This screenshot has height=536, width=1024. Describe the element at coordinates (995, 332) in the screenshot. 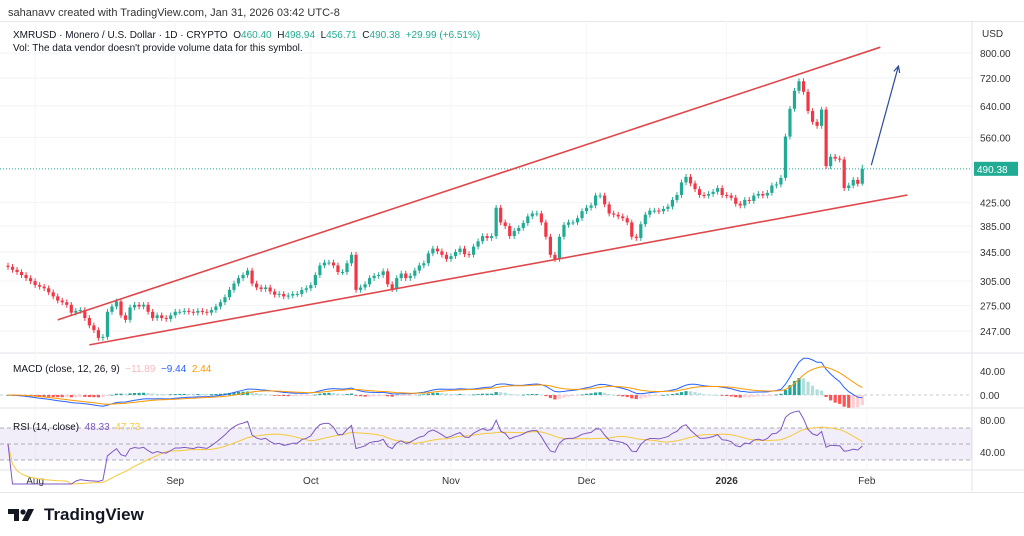

I see `price-tick-label: 247.00` at that location.